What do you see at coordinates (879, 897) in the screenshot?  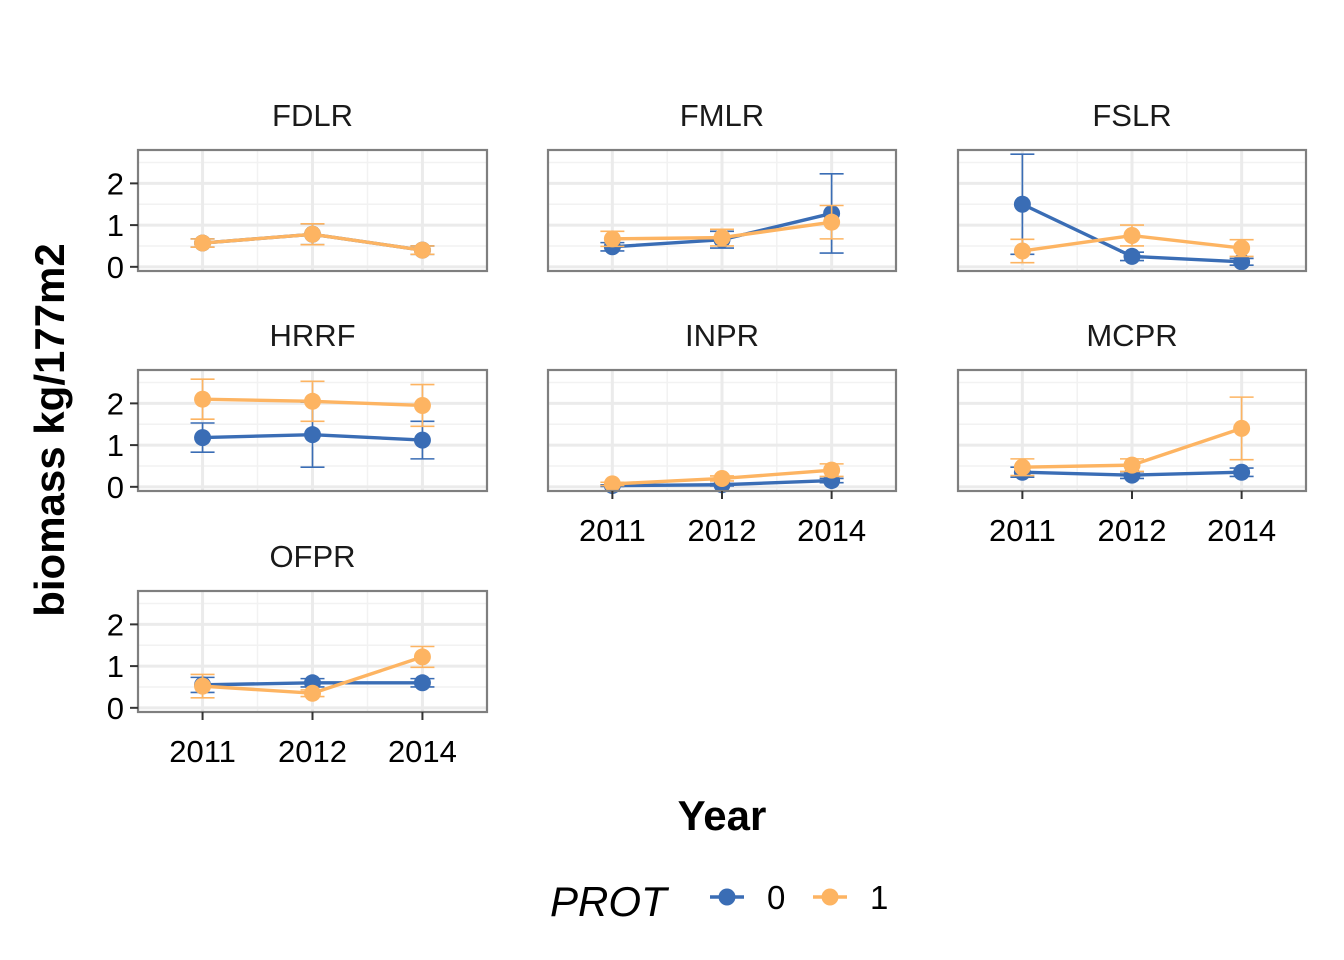 I see `legend-label: 1` at bounding box center [879, 897].